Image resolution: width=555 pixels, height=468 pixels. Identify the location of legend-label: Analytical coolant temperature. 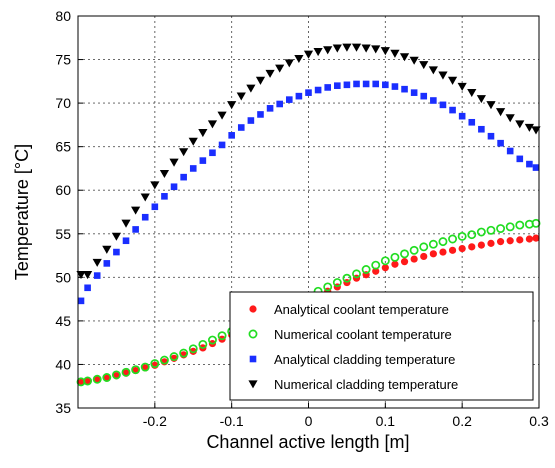
(361, 309).